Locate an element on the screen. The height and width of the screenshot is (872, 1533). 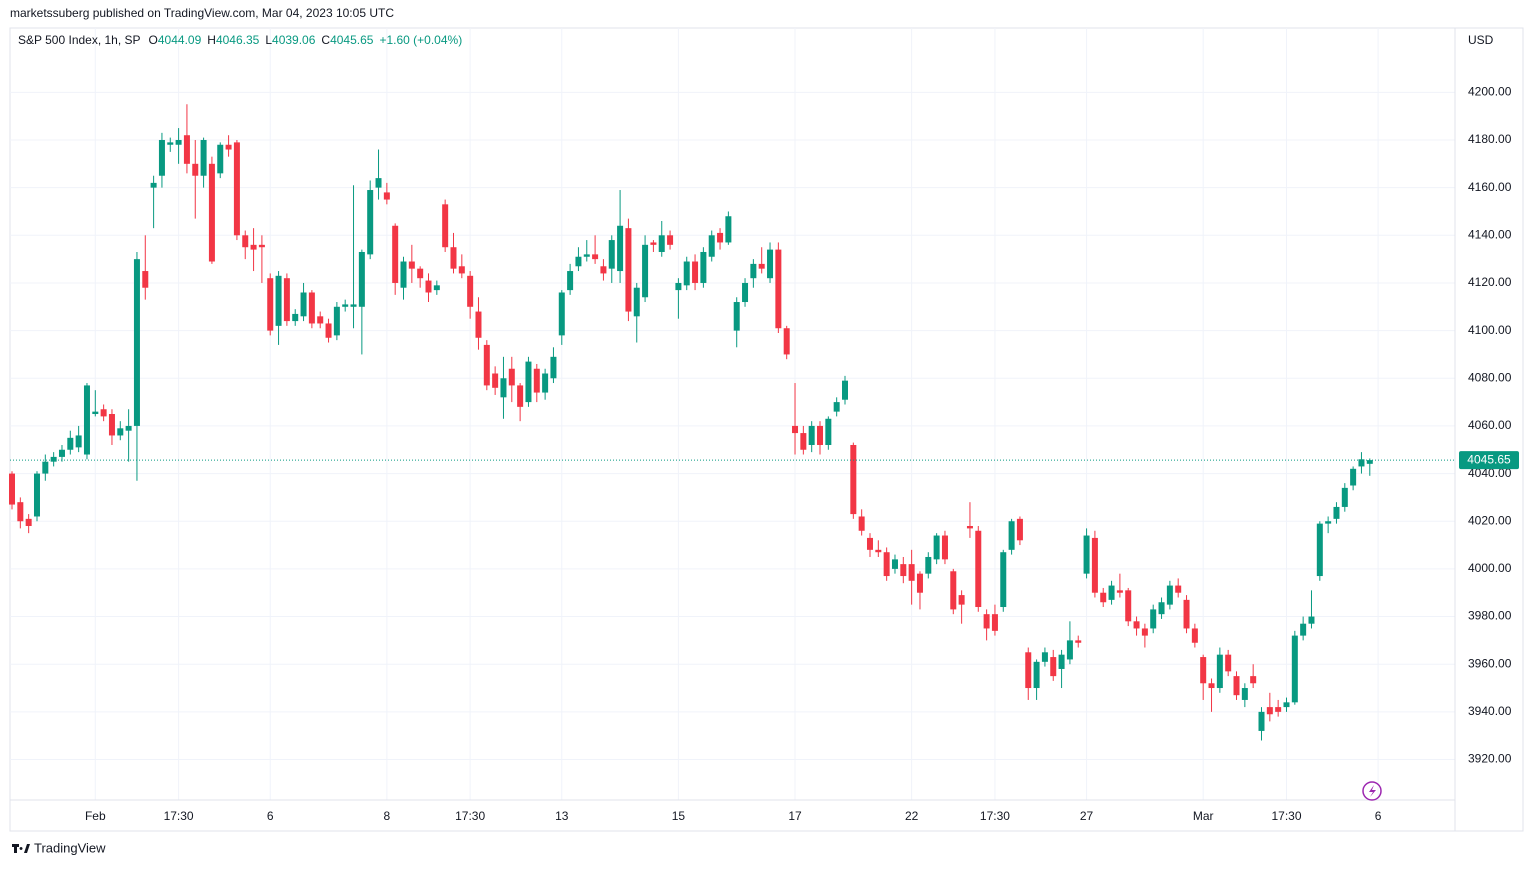
last-price-label: 4045.65 is located at coordinates (1489, 459).